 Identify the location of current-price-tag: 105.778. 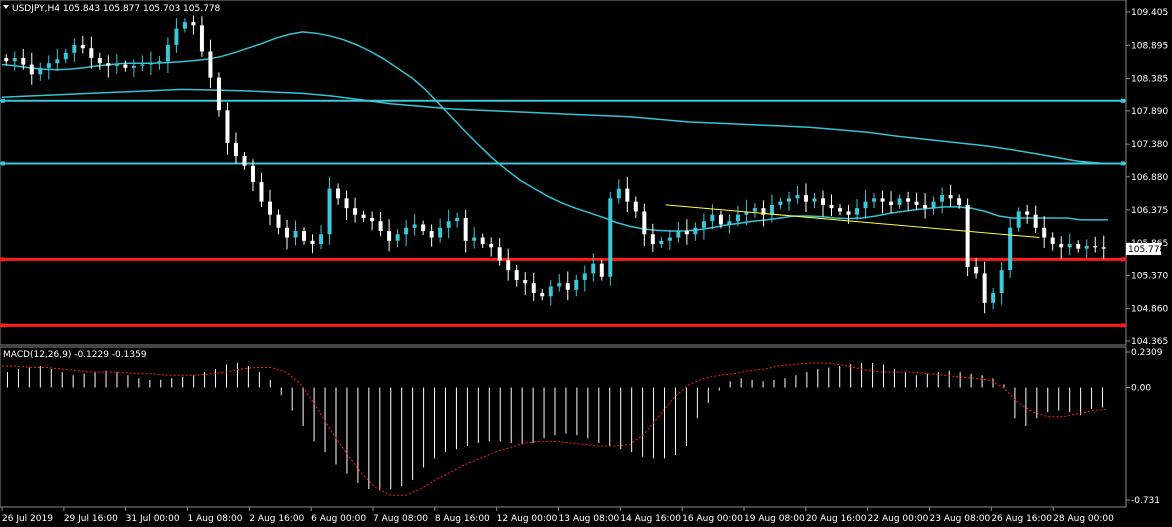
(1145, 249).